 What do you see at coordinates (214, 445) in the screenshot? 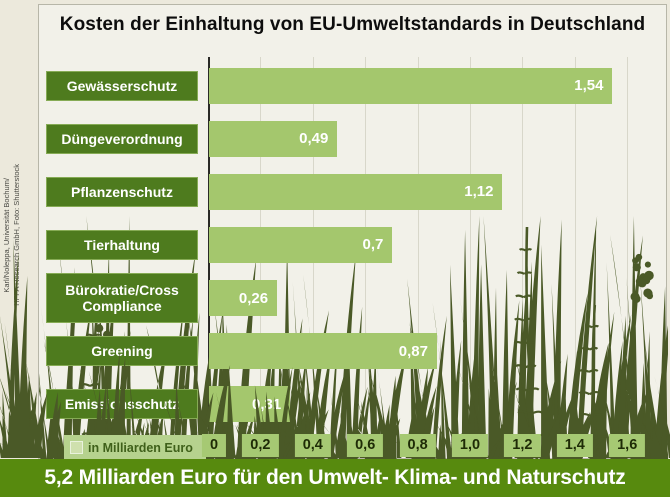
I see `x-tick-label: 0` at bounding box center [214, 445].